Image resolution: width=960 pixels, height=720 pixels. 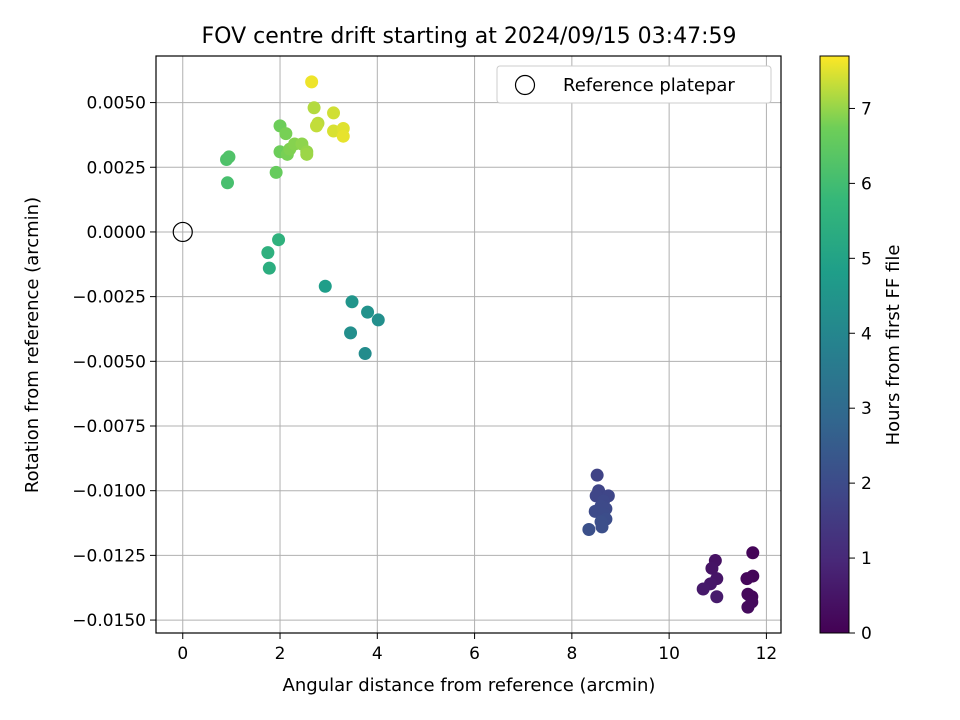 What do you see at coordinates (525, 85) in the screenshot?
I see `legend-marker-reference` at bounding box center [525, 85].